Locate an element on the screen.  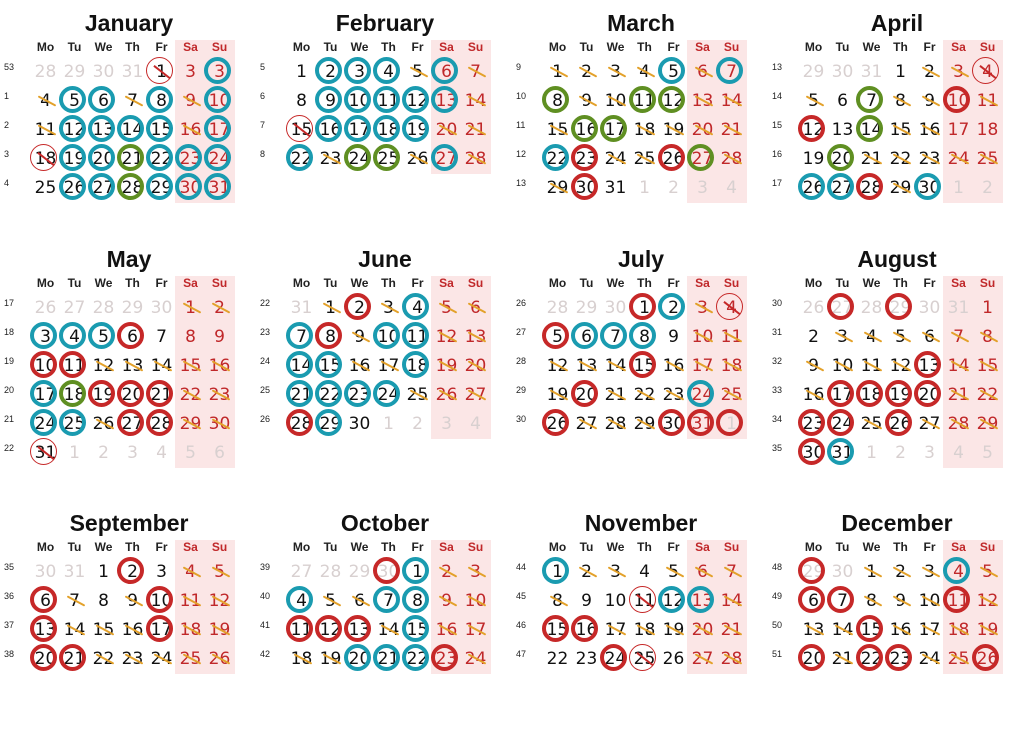
week-number: 9 is located at coordinates (519, 67).